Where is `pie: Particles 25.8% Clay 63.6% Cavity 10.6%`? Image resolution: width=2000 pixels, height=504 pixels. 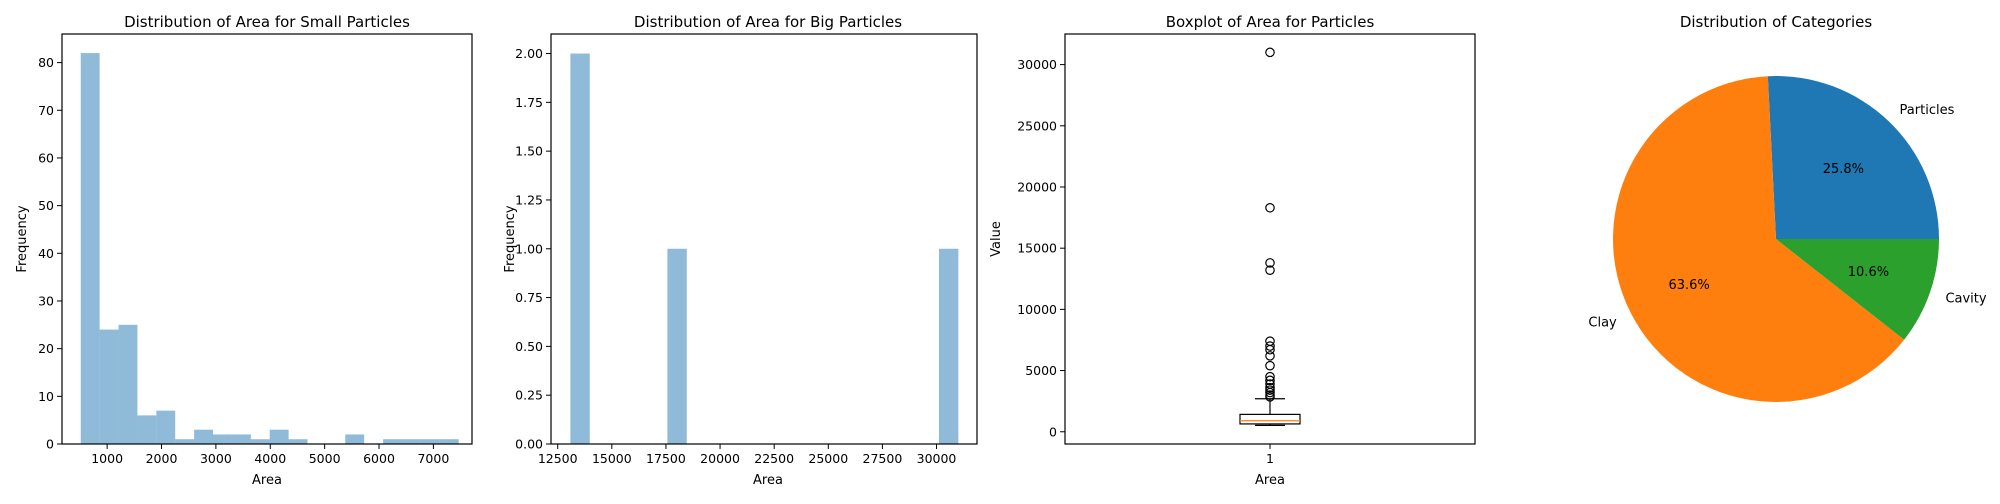
pie: Particles 25.8% Clay 63.6% Cavity 10.6% is located at coordinates (1787, 239).